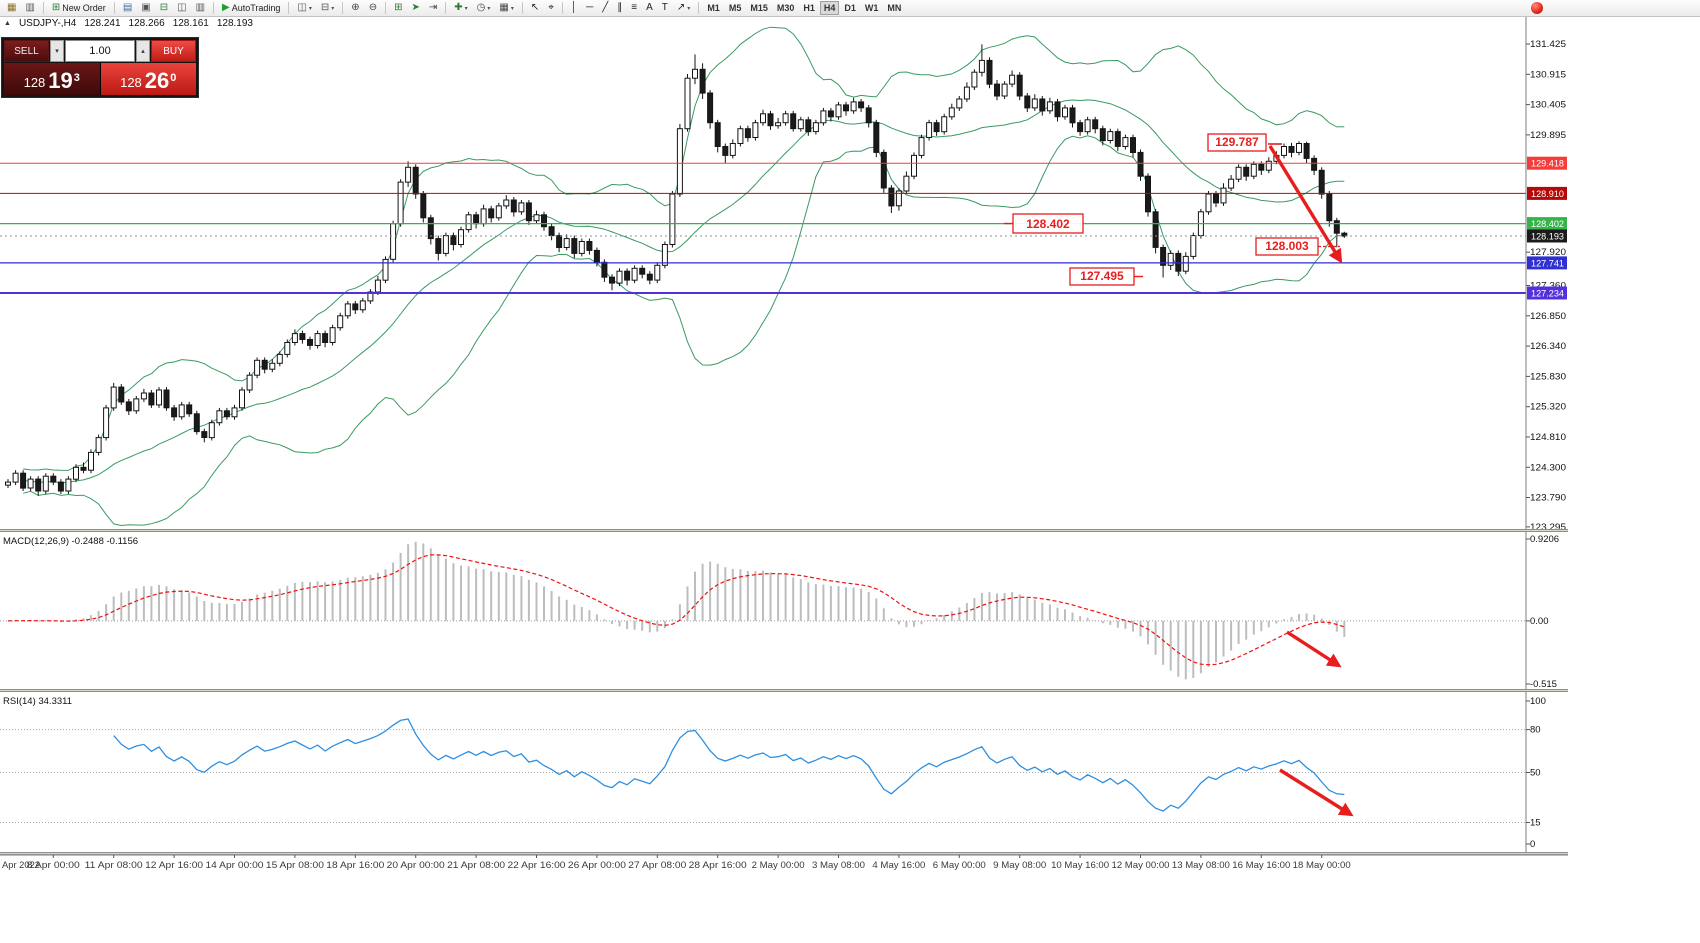  Describe the element at coordinates (100, 51) in the screenshot. I see `volume-input` at that location.